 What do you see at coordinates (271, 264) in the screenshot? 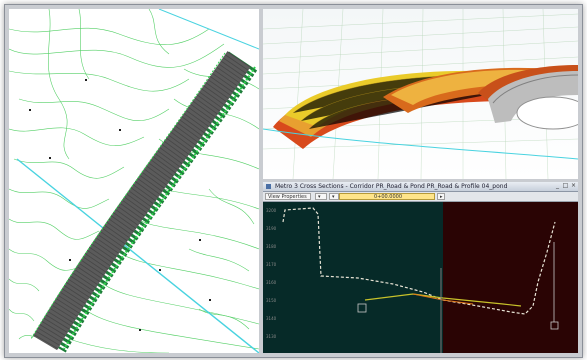
I see `svg-text: 3170` at bounding box center [271, 264].